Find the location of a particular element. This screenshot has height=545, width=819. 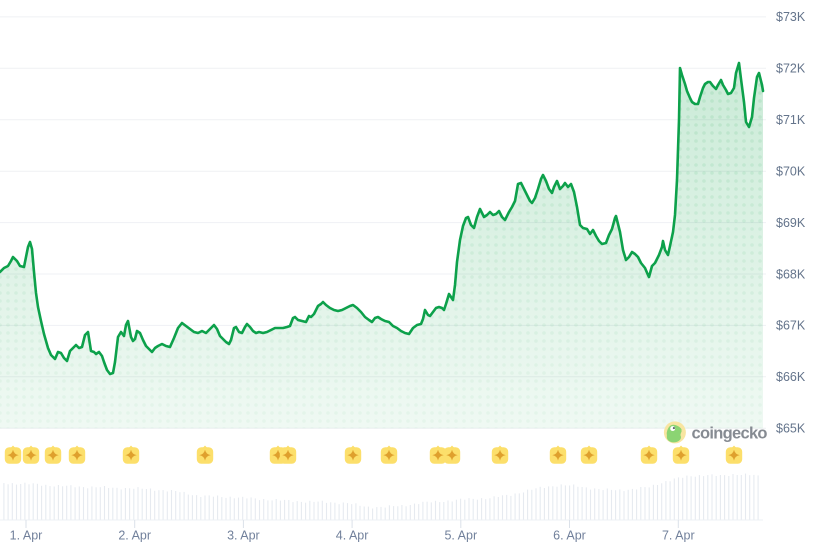

svg-text: 7. Apr is located at coordinates (678, 536).